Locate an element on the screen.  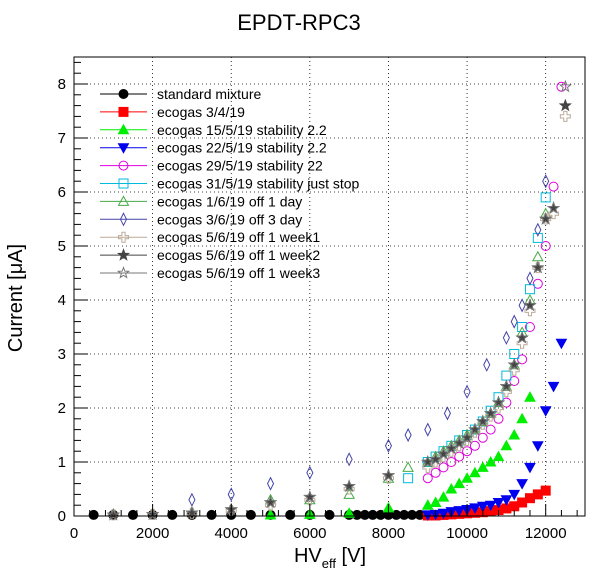
legend-entry: ecogas 5/6/19 off 1 week3 is located at coordinates (210, 273).